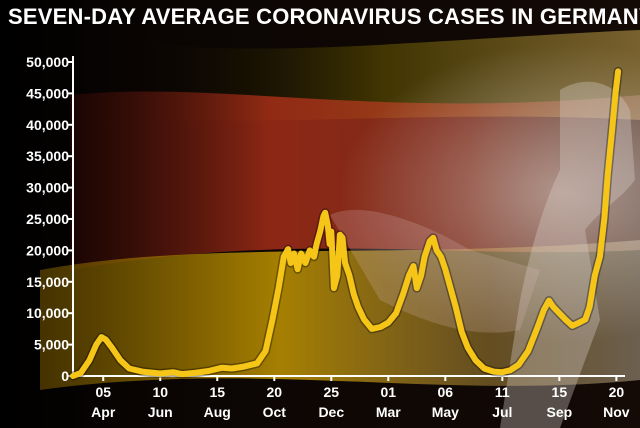  I want to click on y-tick-label: 25,000, so click(47, 219).